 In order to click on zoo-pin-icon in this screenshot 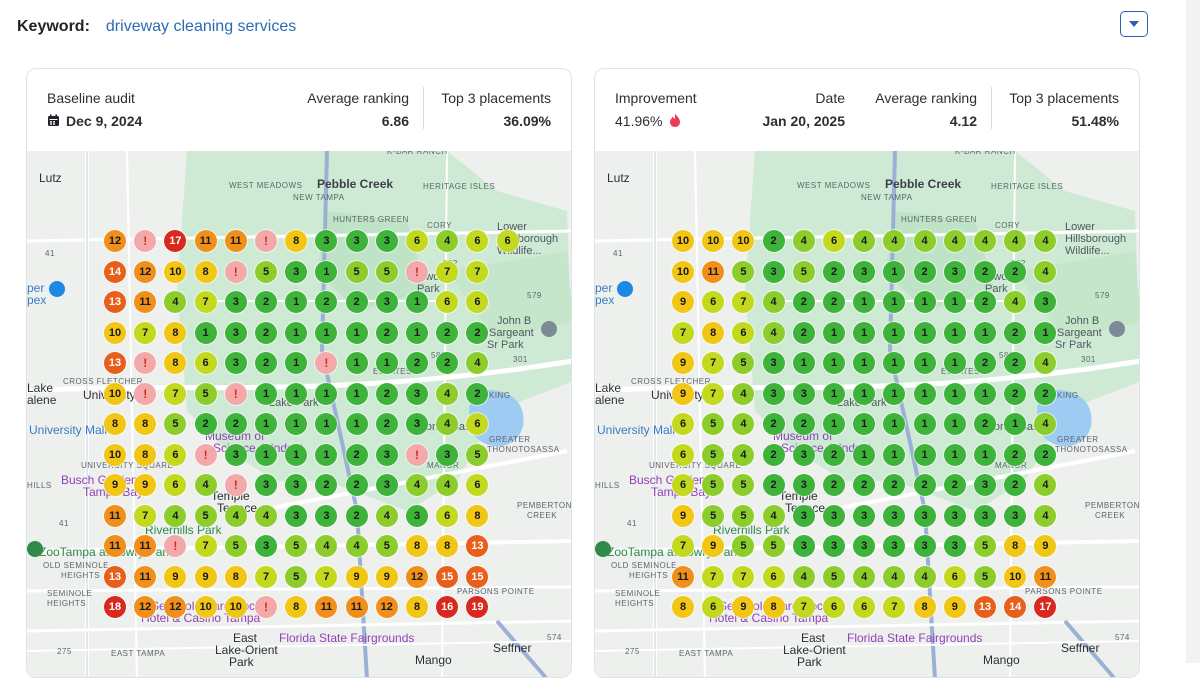, I will do `click(603, 549)`.